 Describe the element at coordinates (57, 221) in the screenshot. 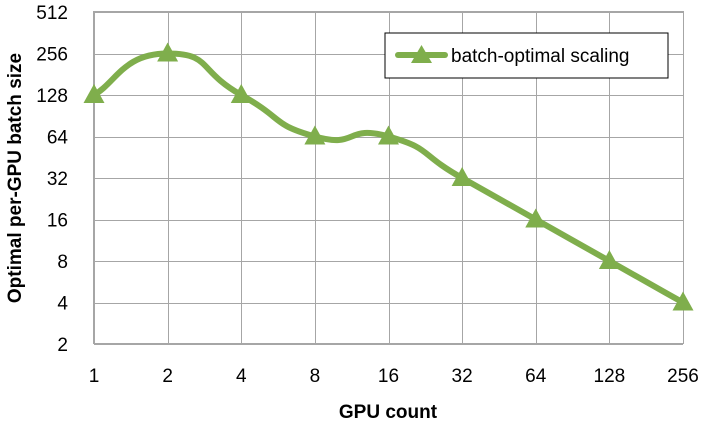

I see `y-tick-label: 16` at that location.